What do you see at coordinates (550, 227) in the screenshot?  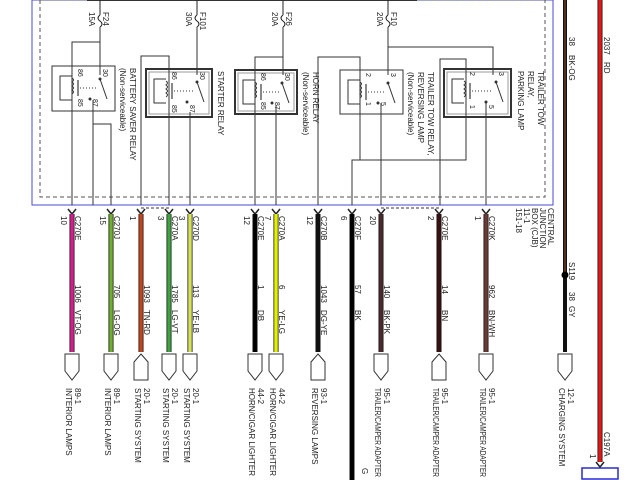 I see `cjb-label-line: CENTRAL` at bounding box center [550, 227].